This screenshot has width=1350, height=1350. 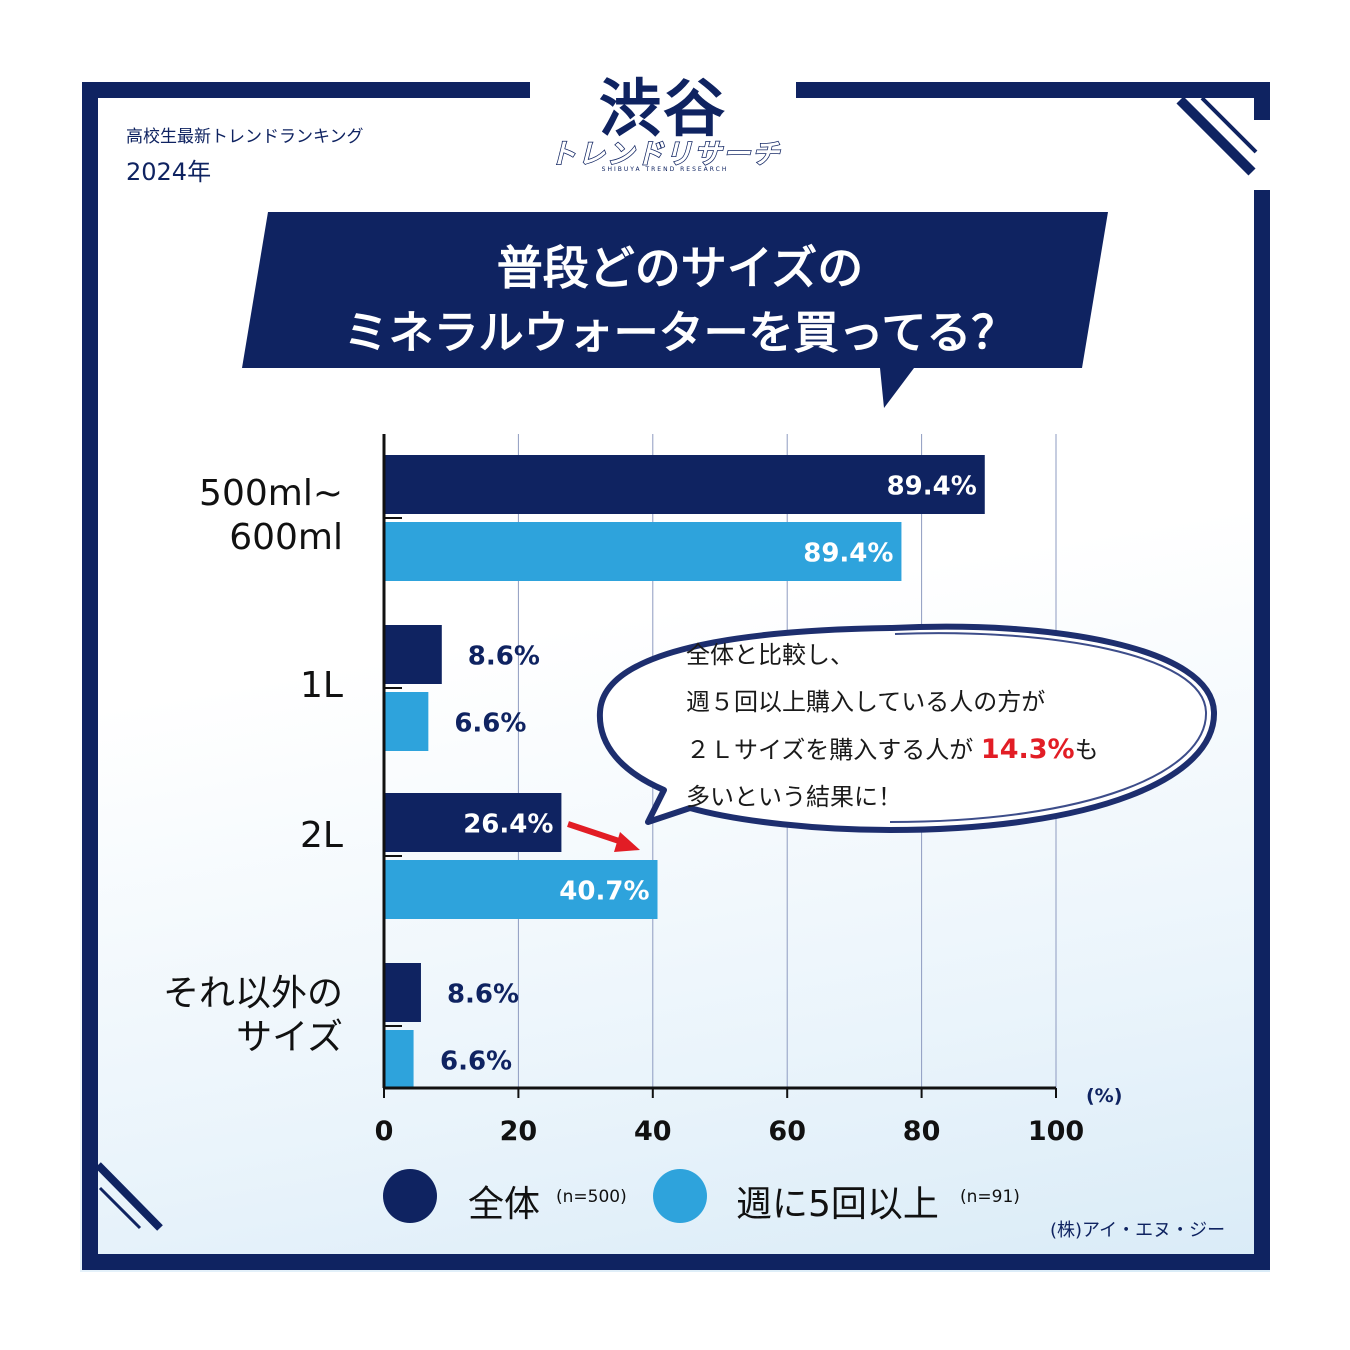 What do you see at coordinates (603, 836) in the screenshot?
I see `comparison-arrow` at bounding box center [603, 836].